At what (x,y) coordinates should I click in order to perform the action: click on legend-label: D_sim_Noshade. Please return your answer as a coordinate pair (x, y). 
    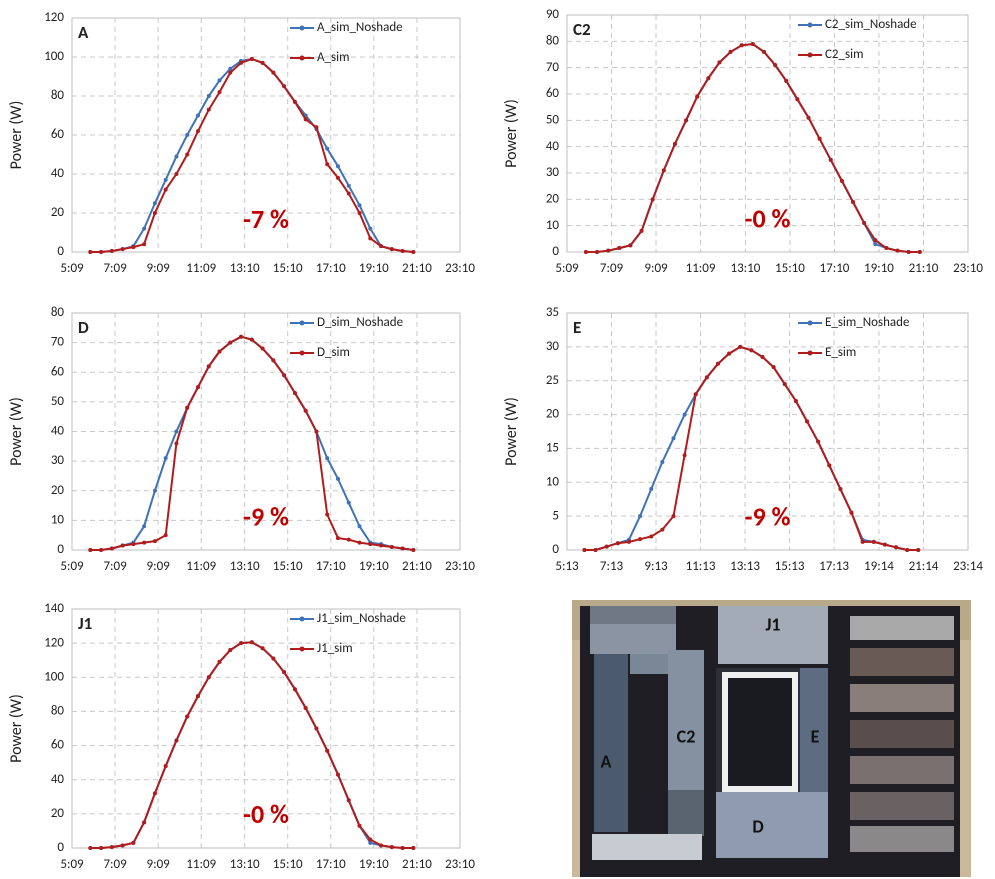
    Looking at the image, I should click on (360, 322).